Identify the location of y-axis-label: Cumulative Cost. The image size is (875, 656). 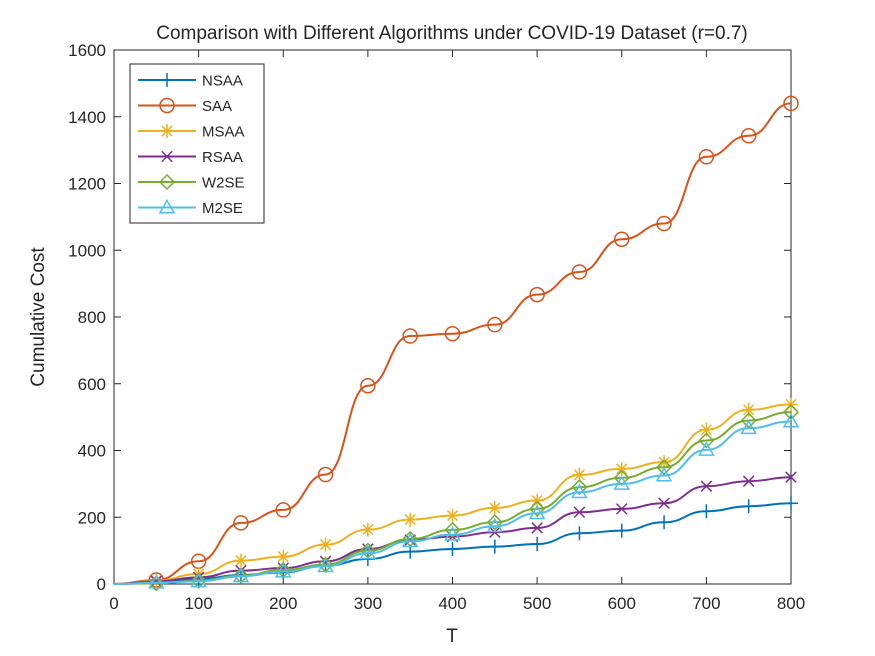
(38, 317).